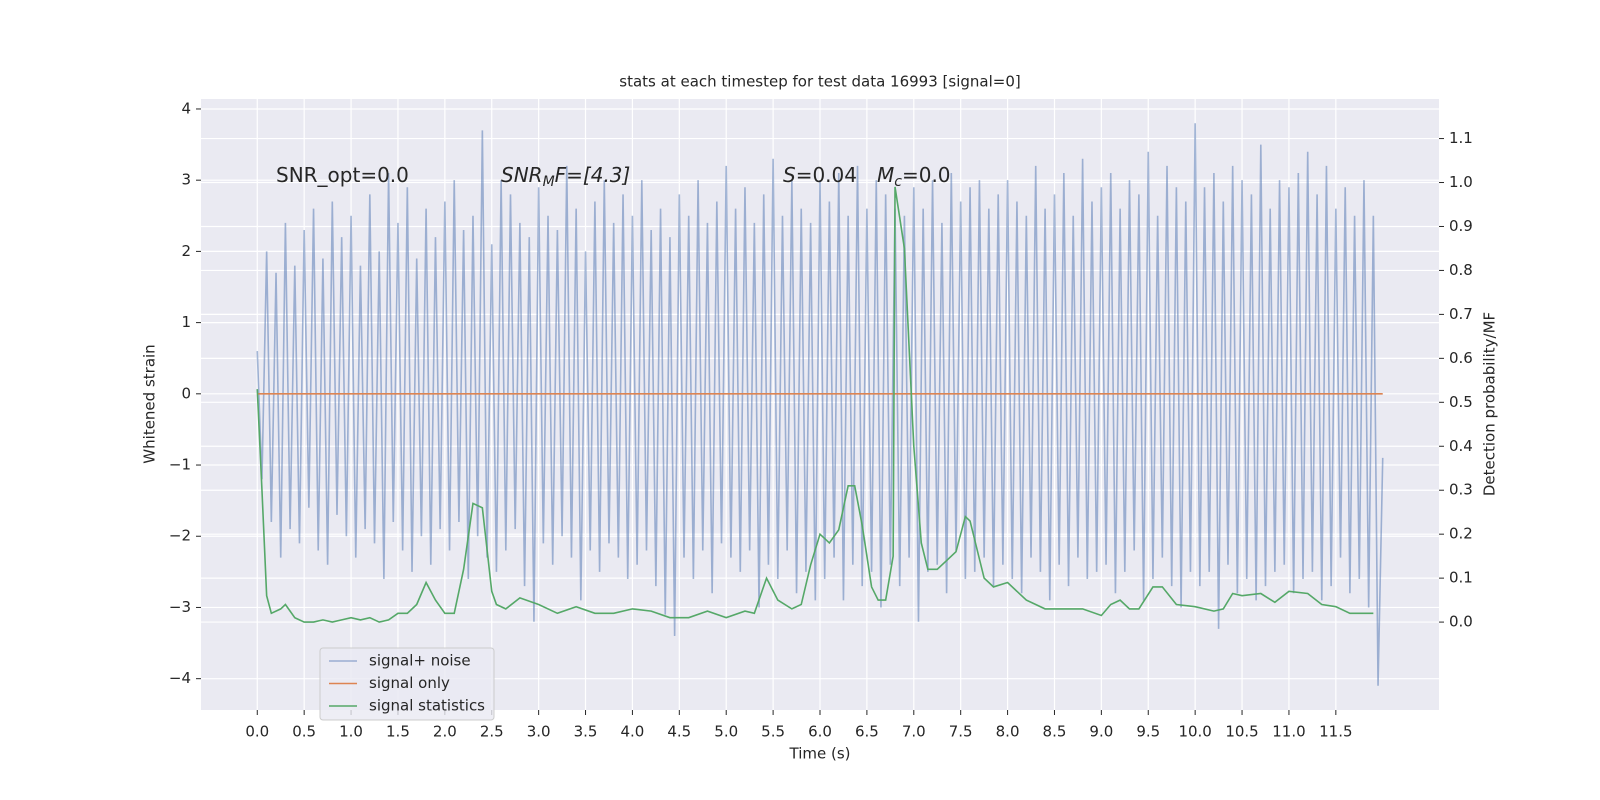 The height and width of the screenshot is (800, 1600). Describe the element at coordinates (820, 754) in the screenshot. I see `x-axis-label: Time (s)` at that location.